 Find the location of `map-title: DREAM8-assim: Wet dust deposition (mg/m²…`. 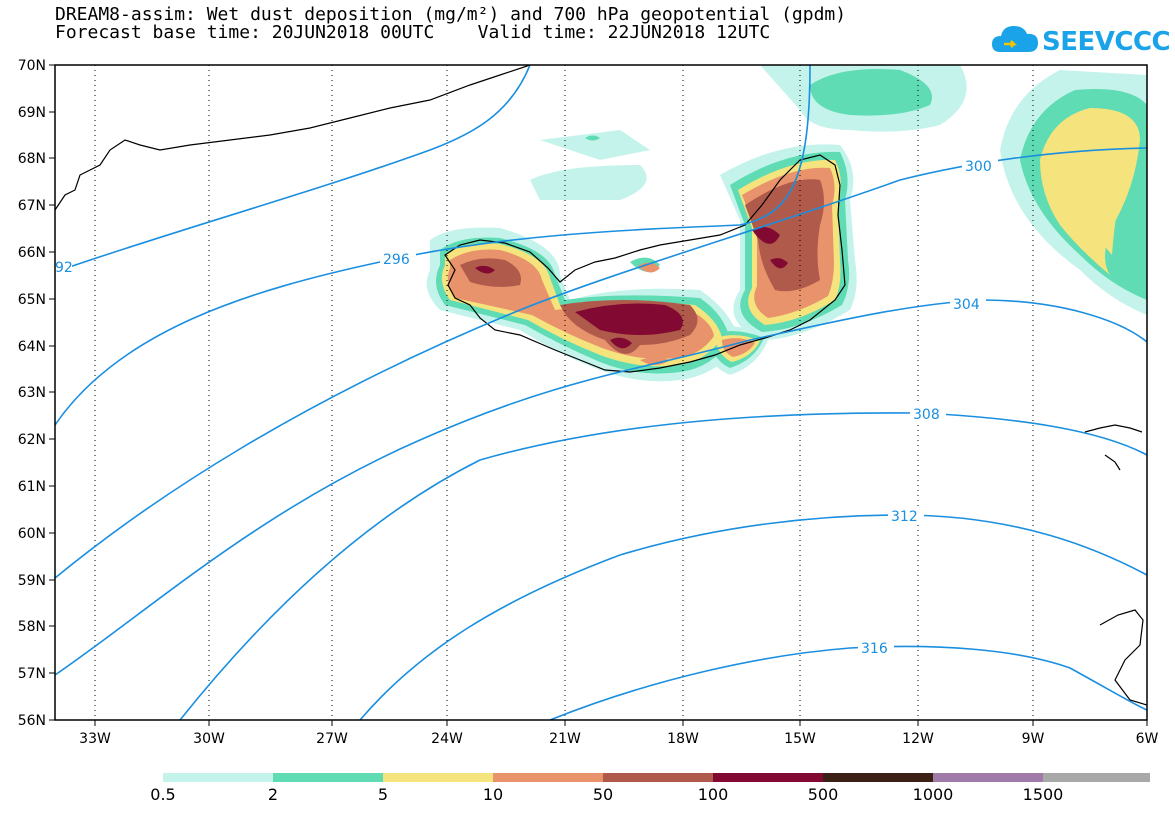

map-title: DREAM8-assim: Wet dust deposition (mg/m²… is located at coordinates (451, 14).